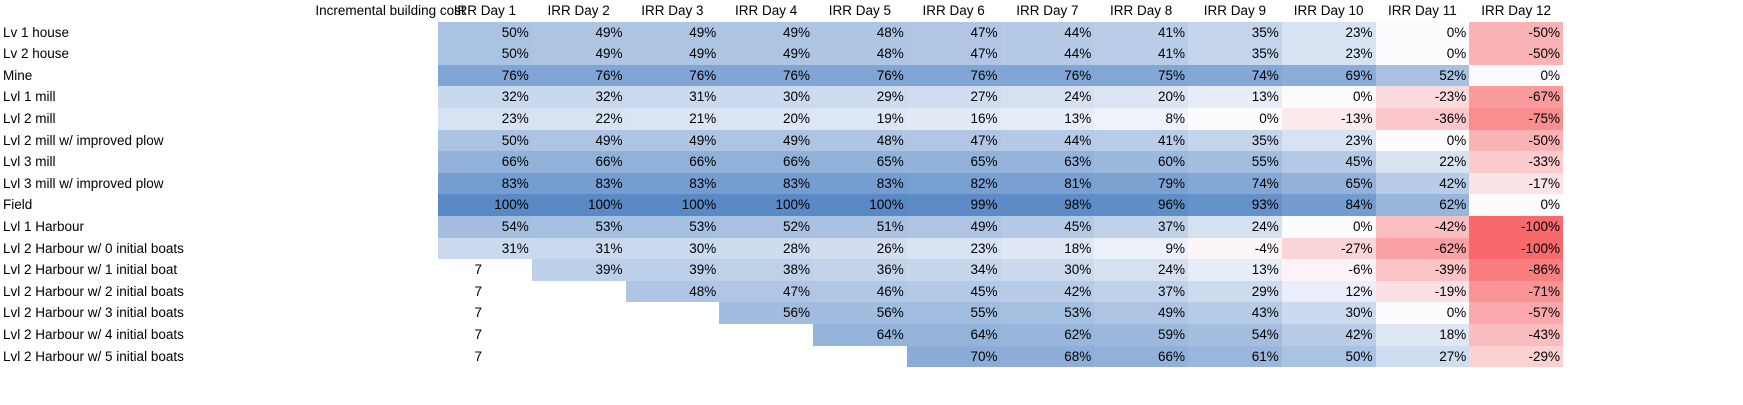 The width and height of the screenshot is (1743, 405). What do you see at coordinates (1235, 119) in the screenshot?
I see `irr-cell-day-9: 0%` at bounding box center [1235, 119].